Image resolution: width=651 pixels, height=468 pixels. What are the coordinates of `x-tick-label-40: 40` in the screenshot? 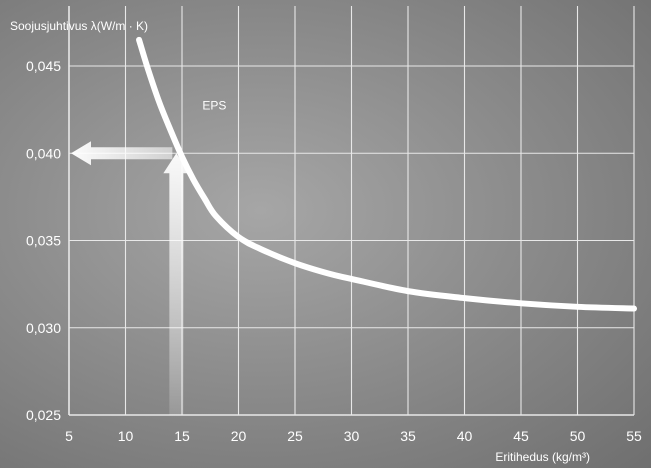 It's located at (465, 436).